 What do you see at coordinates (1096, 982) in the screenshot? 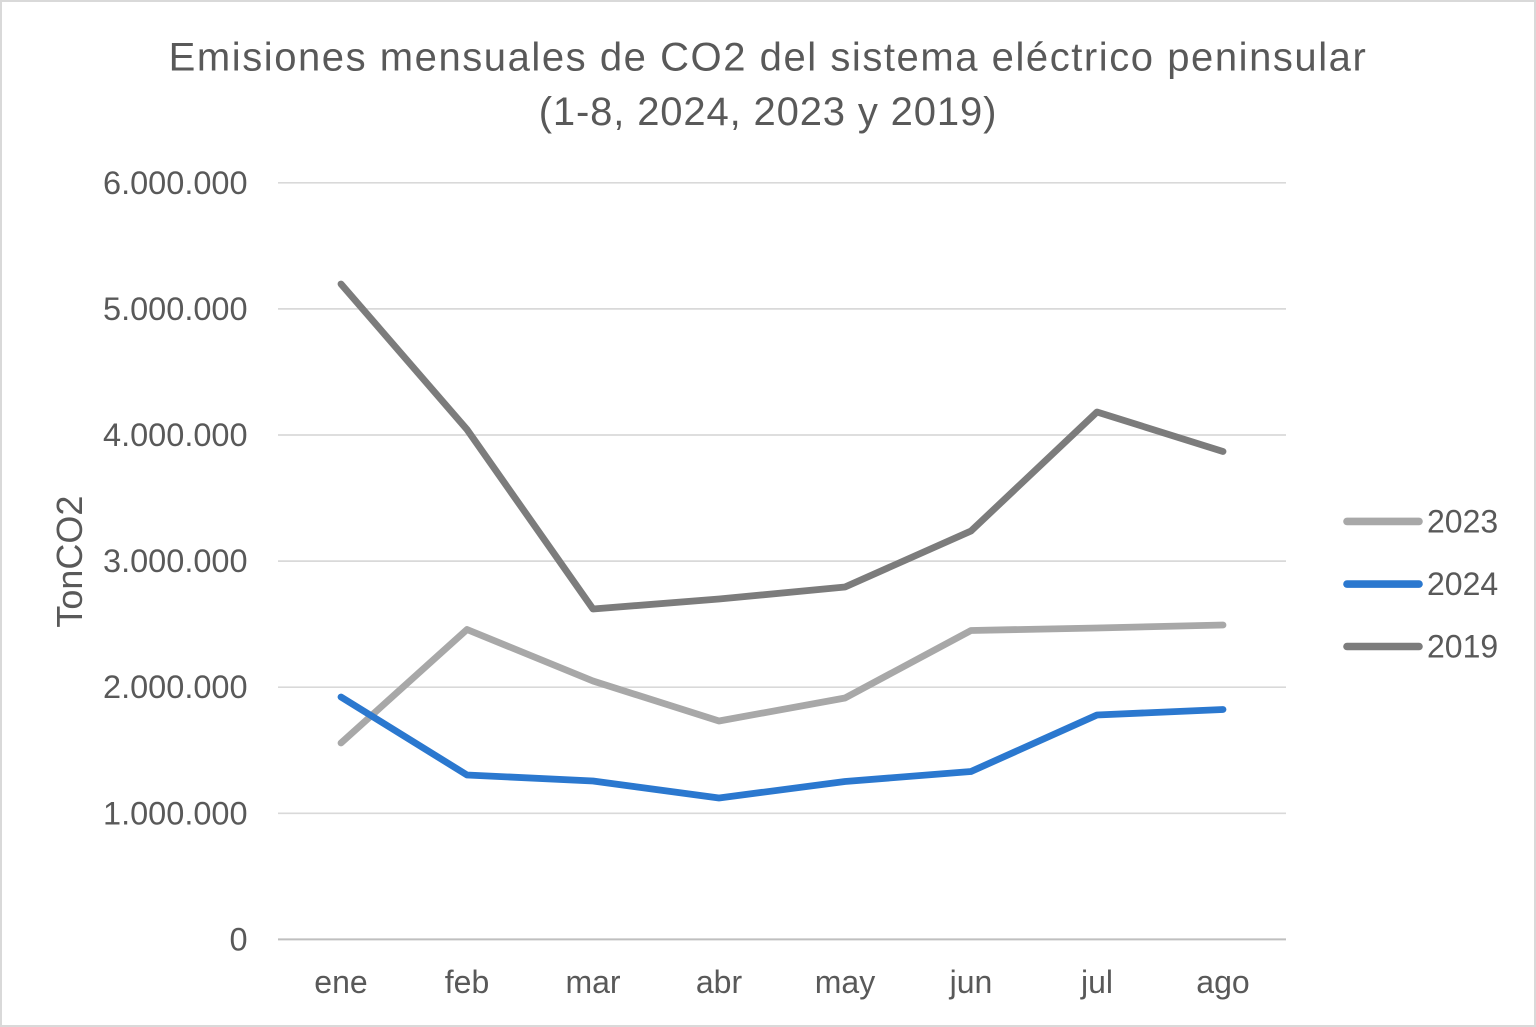
I see `svg-text: jul` at bounding box center [1096, 982].